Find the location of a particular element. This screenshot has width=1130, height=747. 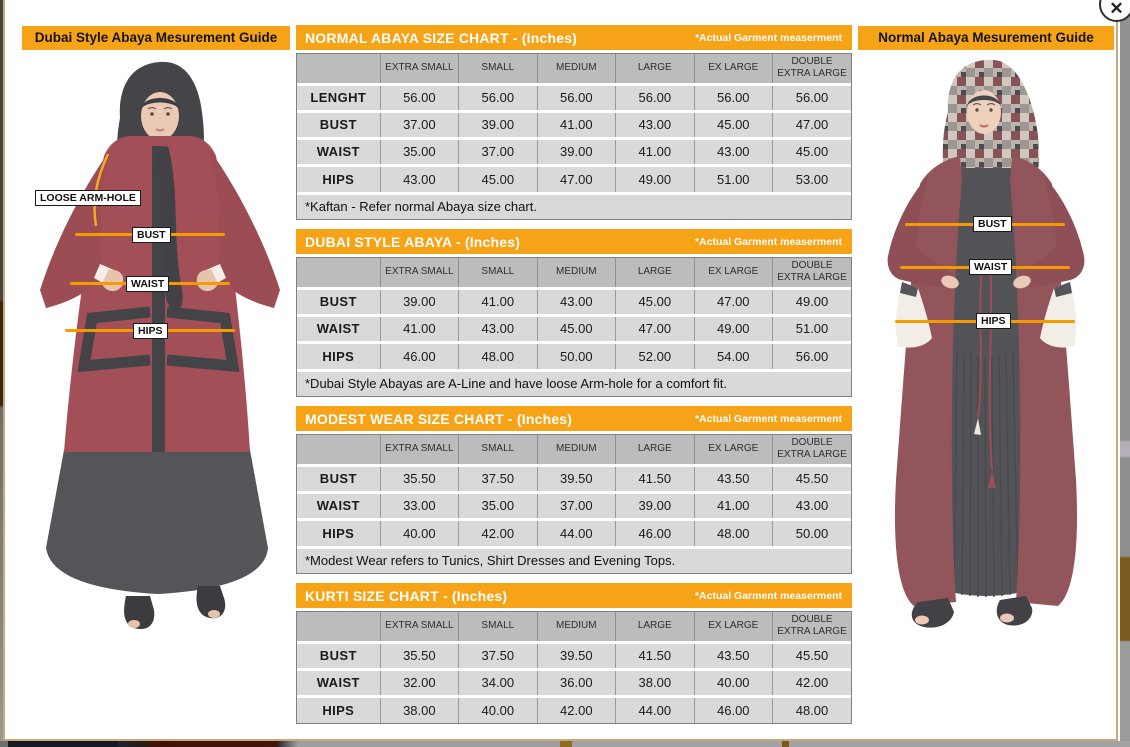

table-row: BUST 37.00 39.00 41.00 43.00 45.00 47.00 is located at coordinates (574, 123).